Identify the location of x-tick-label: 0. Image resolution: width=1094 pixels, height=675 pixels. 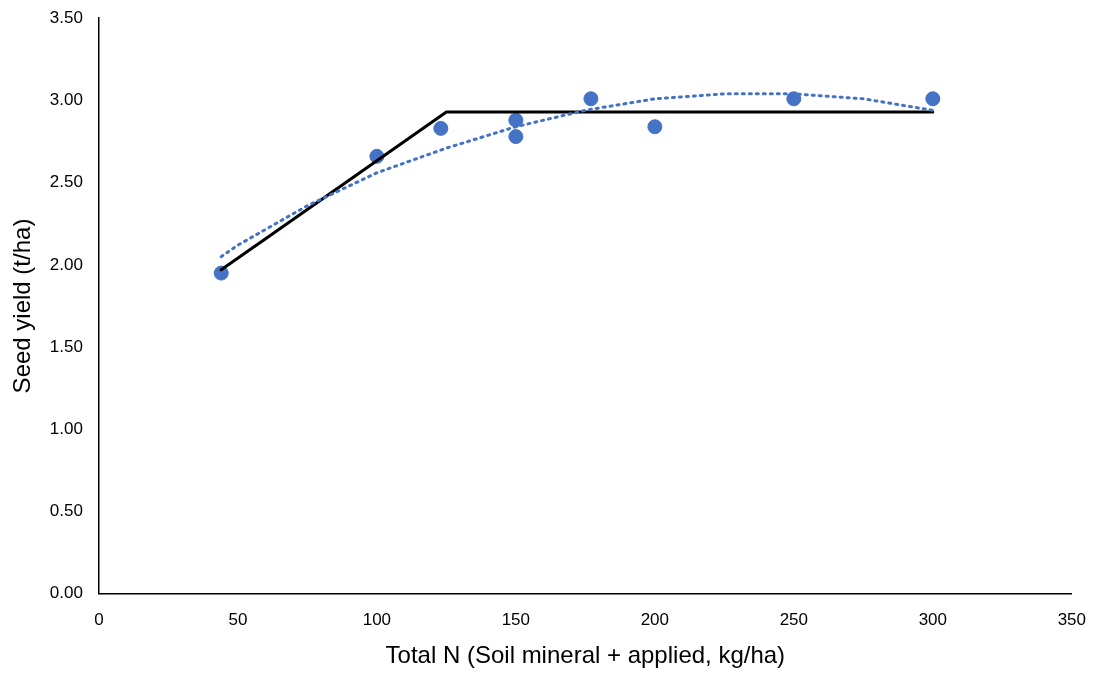
(99, 619).